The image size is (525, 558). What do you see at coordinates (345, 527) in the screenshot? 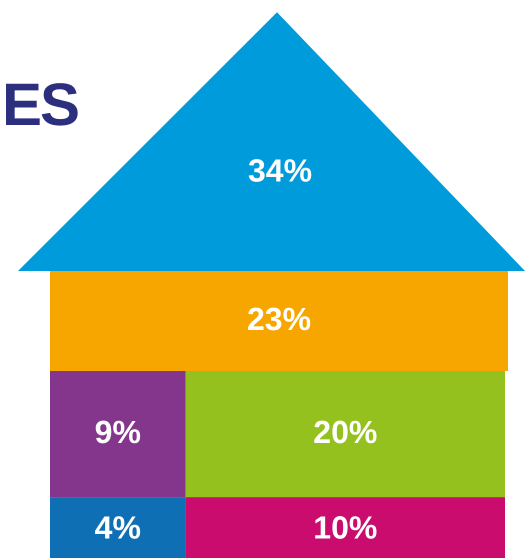
I see `data-label: 10%` at bounding box center [345, 527].